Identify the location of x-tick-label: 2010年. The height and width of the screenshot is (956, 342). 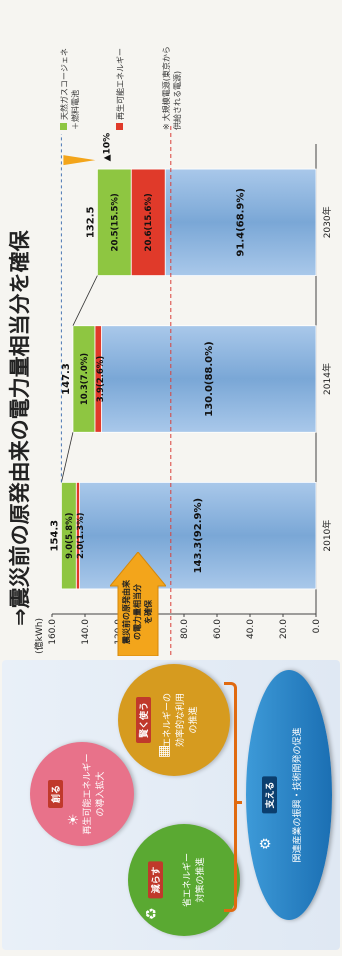
(327, 536).